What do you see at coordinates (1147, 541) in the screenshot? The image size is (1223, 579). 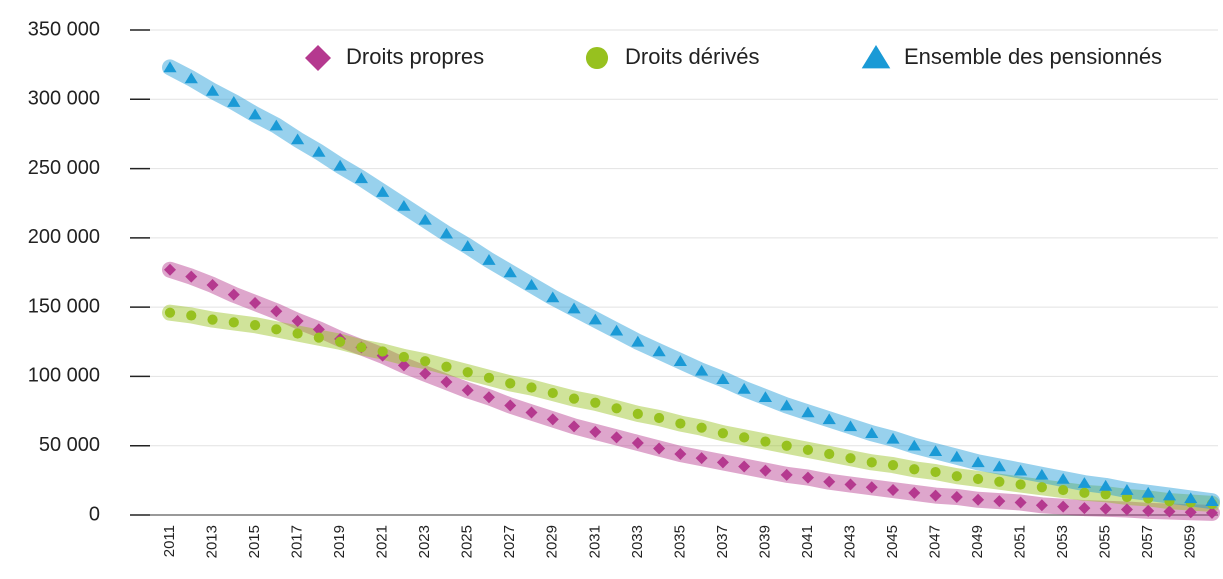 I see `x-tick-label: 2057` at bounding box center [1147, 541].